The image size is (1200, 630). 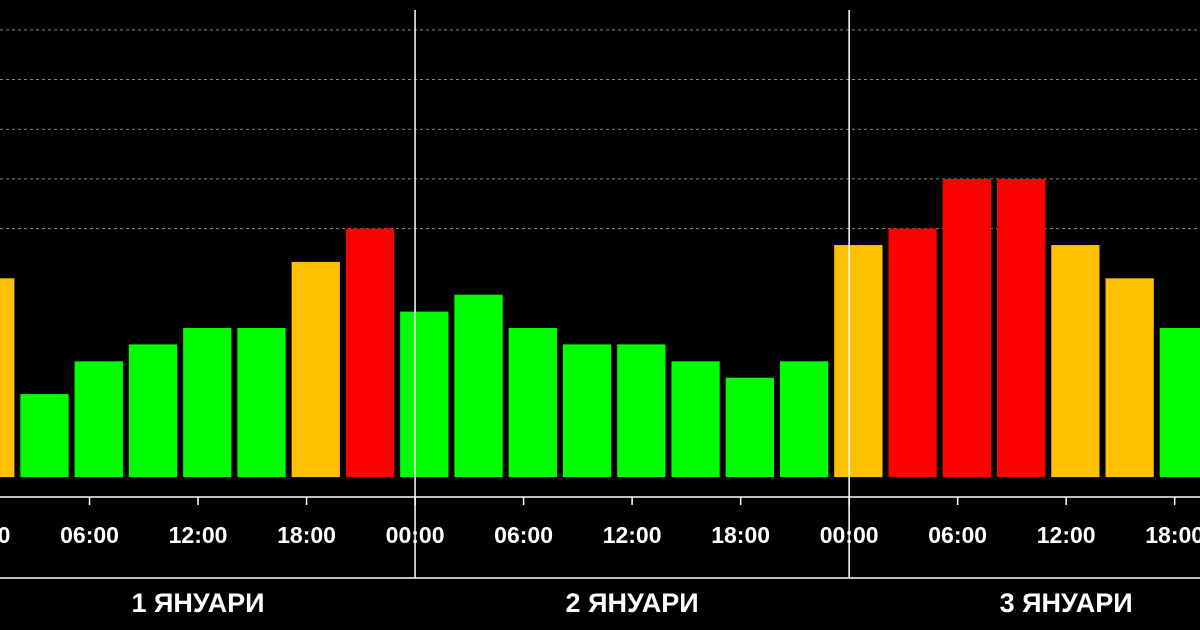 What do you see at coordinates (197, 603) in the screenshot?
I see `day-label: 1 ЯНУАРИ` at bounding box center [197, 603].